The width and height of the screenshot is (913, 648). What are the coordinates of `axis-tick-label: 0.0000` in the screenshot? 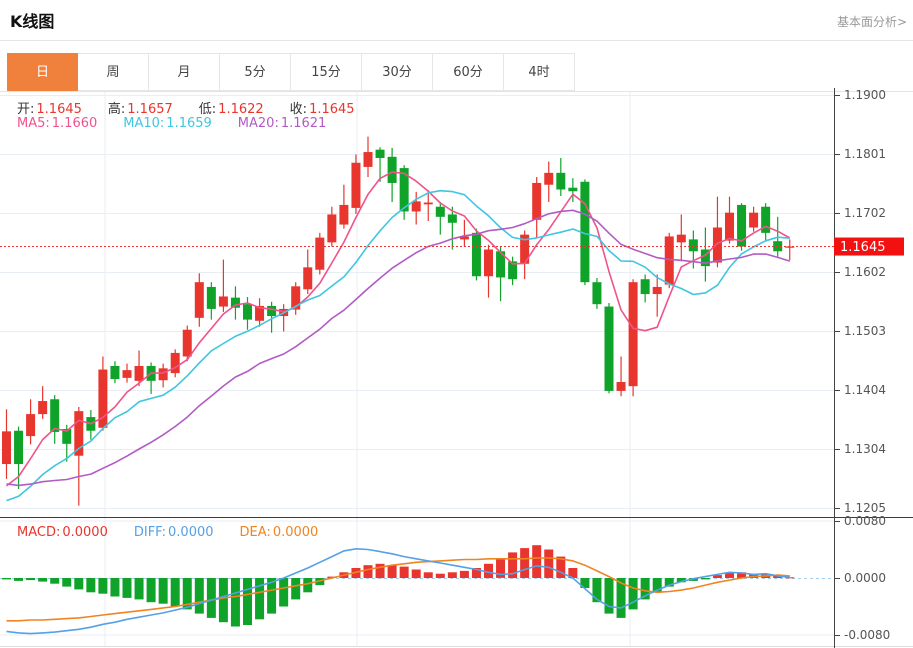 It's located at (865, 578).